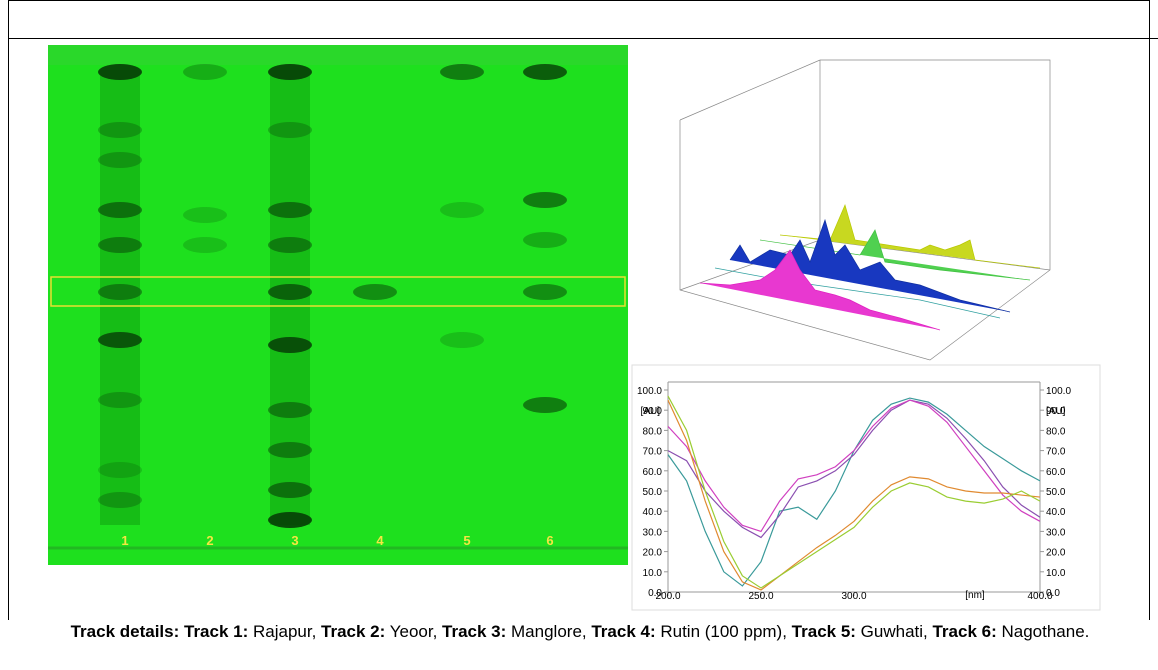  Describe the element at coordinates (823, 631) in the screenshot. I see `caption-label: Track 5:` at that location.